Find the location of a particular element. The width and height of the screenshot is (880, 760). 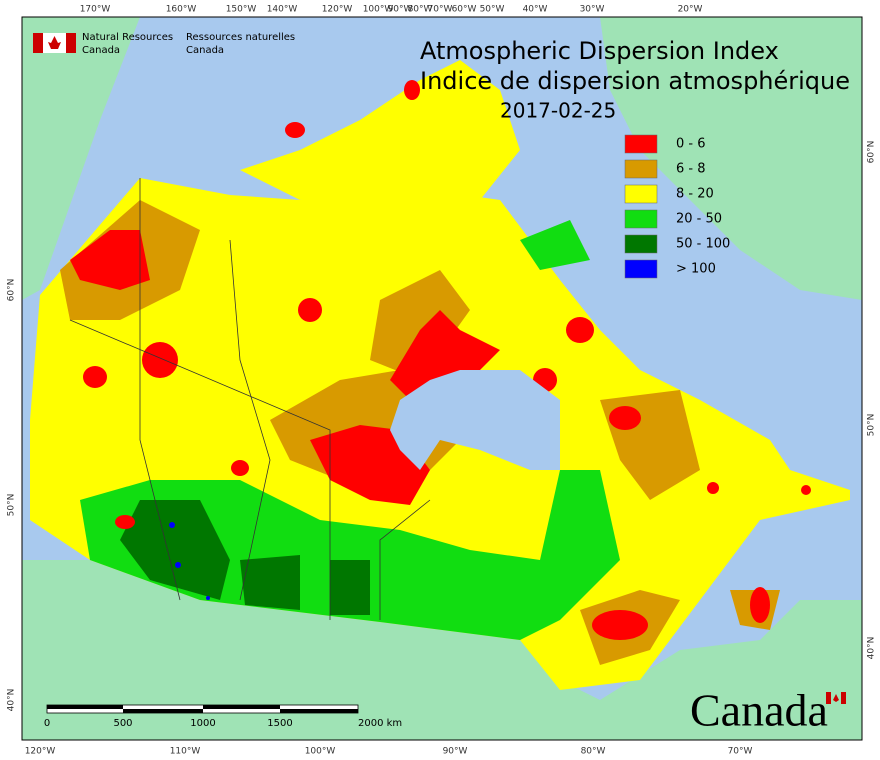

date: 2017-02-25 is located at coordinates (558, 111).